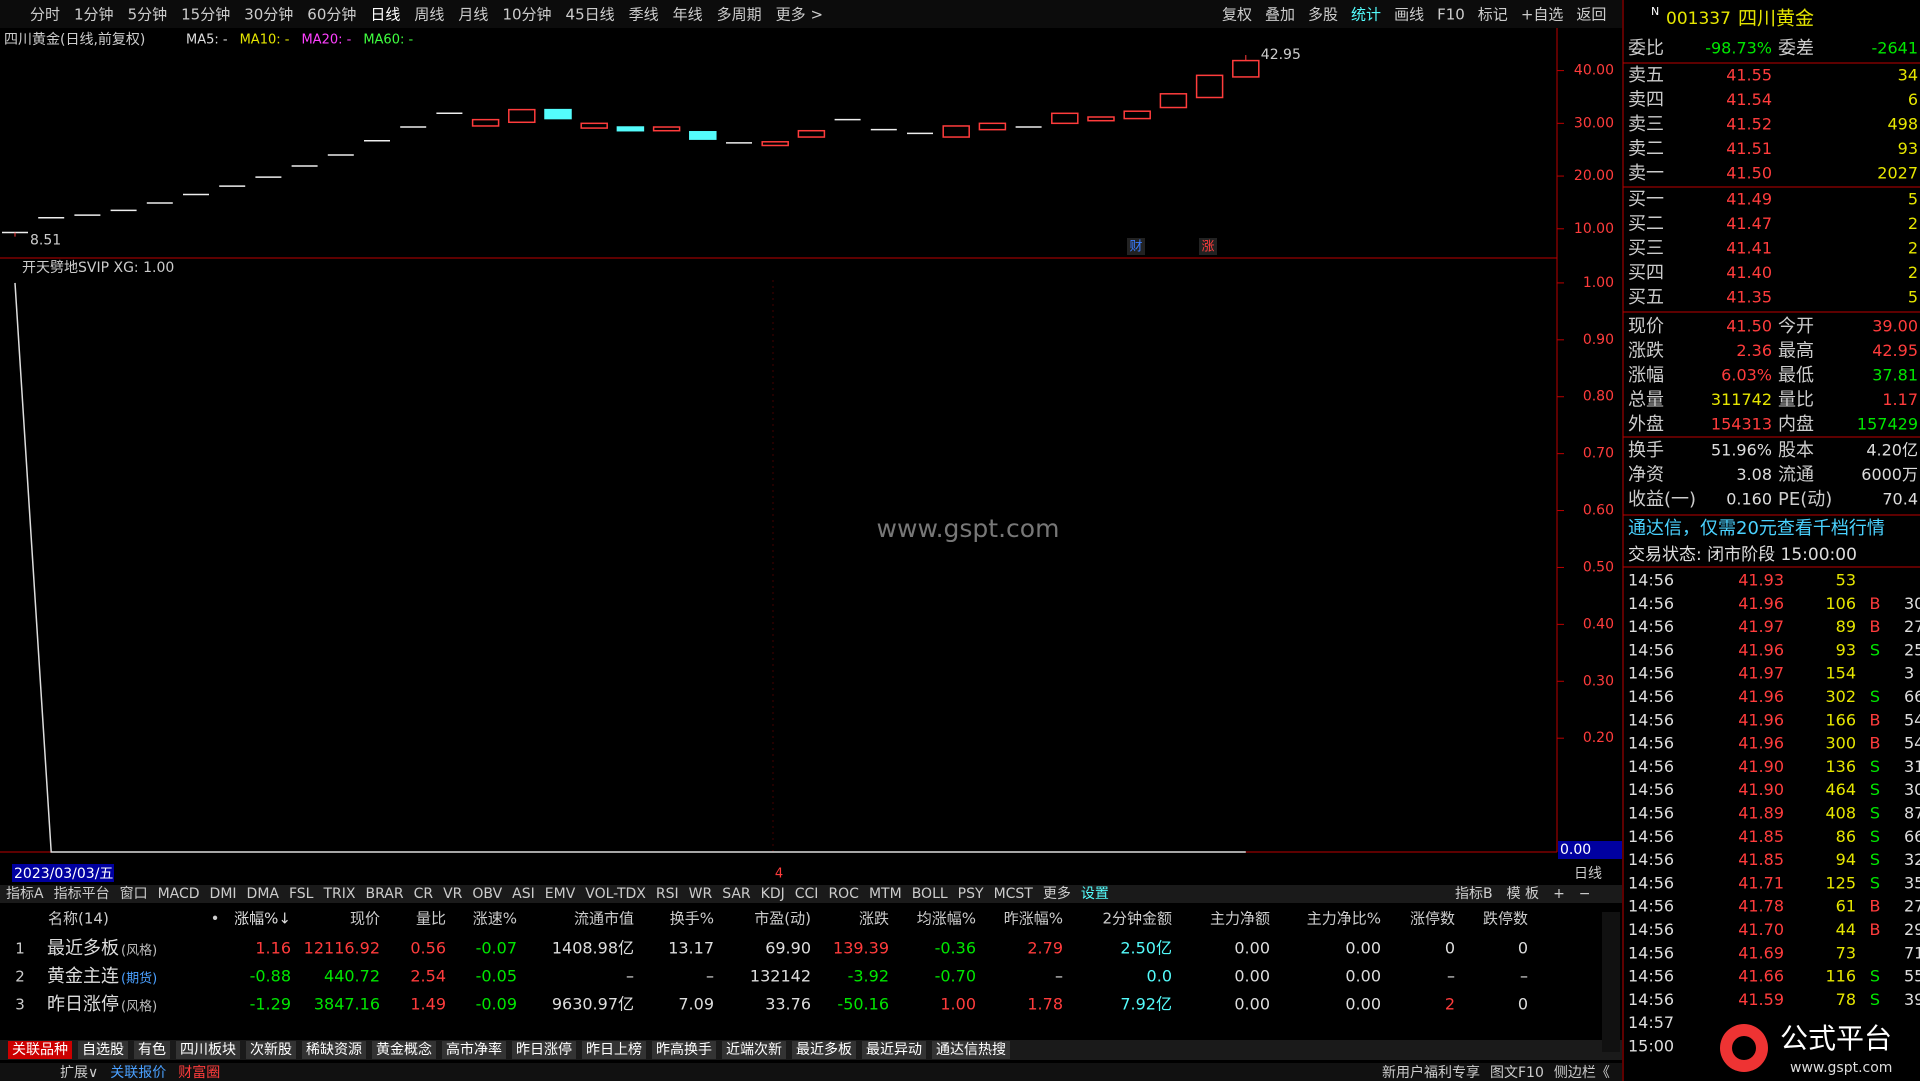 The image size is (1920, 1081). Describe the element at coordinates (1409, 15) in the screenshot. I see `tool-button: 画线` at that location.